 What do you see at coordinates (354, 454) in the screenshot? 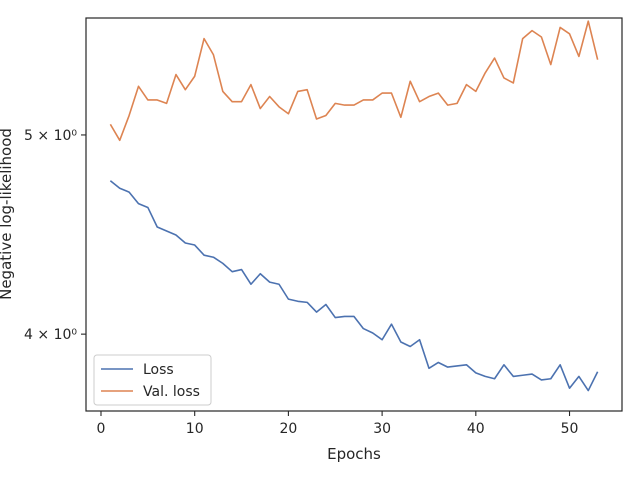
I see `x-axis-label: Epochs` at bounding box center [354, 454].